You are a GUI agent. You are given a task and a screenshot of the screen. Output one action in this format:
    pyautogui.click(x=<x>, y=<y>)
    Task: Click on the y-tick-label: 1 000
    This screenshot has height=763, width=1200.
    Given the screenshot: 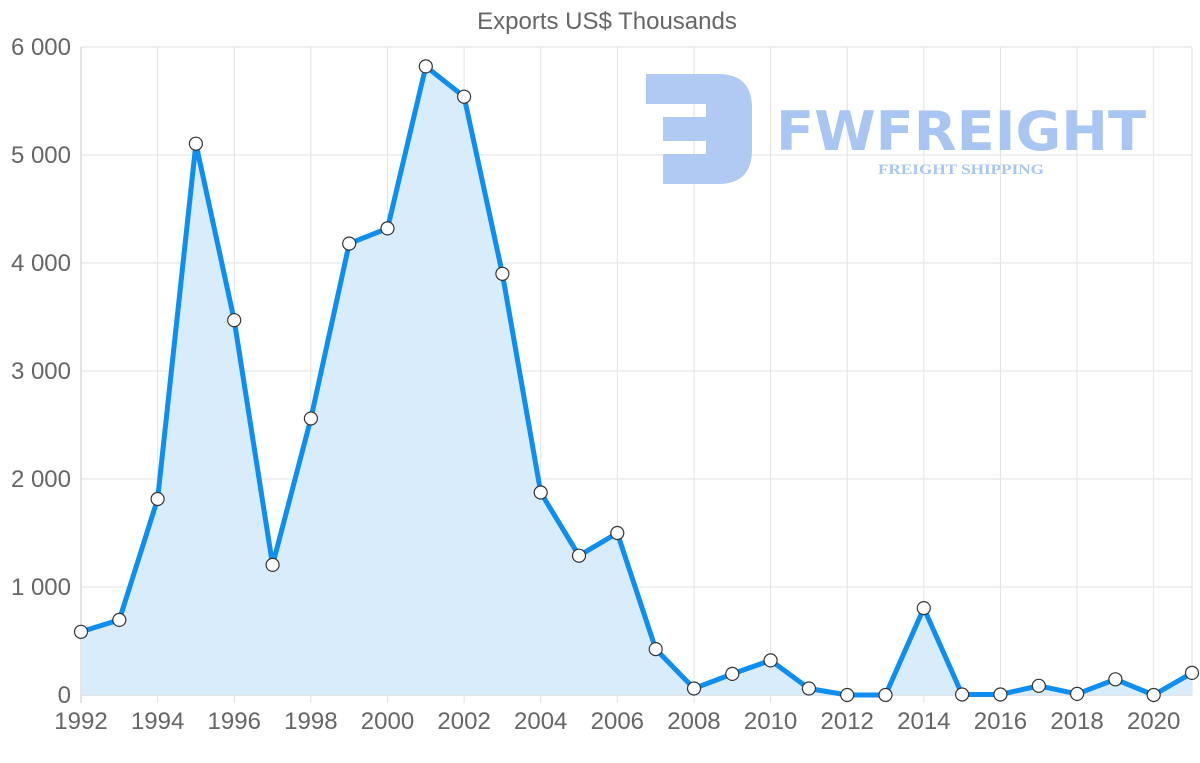 What is the action you would take?
    pyautogui.click(x=41, y=587)
    